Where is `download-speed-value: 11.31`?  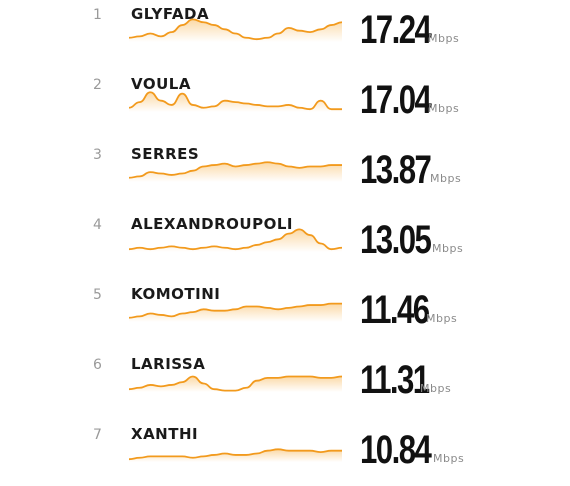 download-speed-value: 11.31 is located at coordinates (395, 380).